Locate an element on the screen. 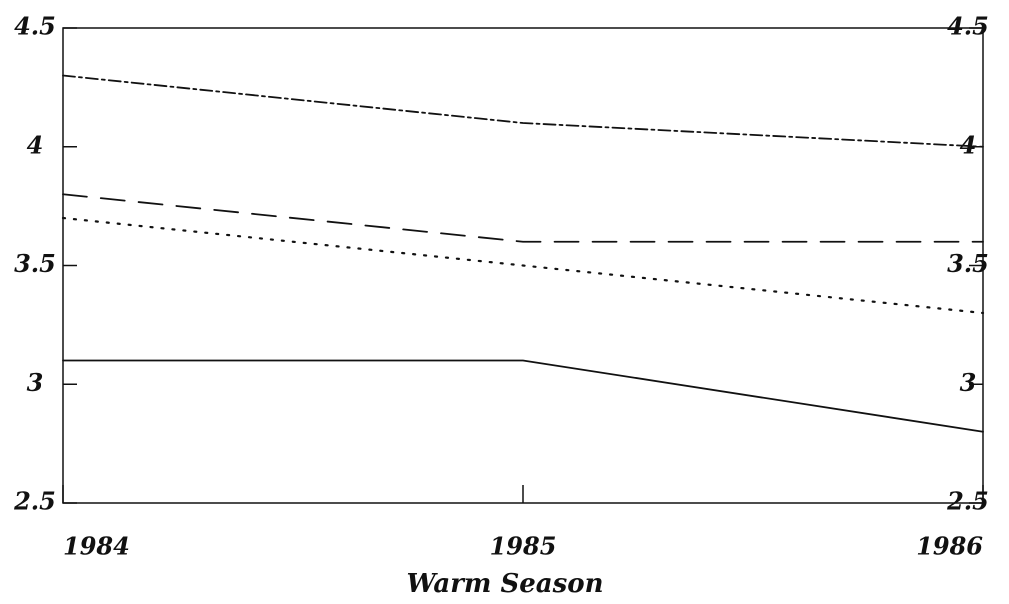 Image resolution: width=1009 pixels, height=604 pixels. x-tick-label: 1985 is located at coordinates (523, 546).